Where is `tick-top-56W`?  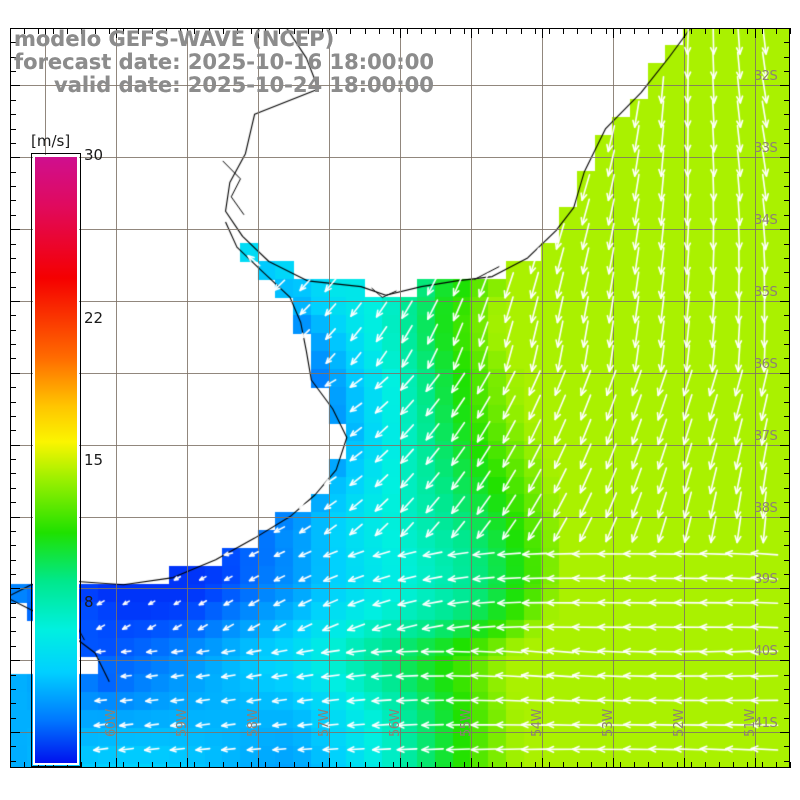 tick-top-56W is located at coordinates (400, 33).